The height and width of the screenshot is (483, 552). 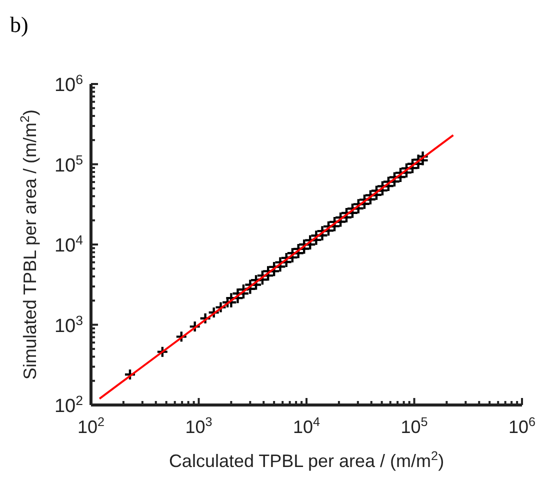 I want to click on x-axis-title: Calculated TPBL per area / (m/m$^{2}$), so click(x=306, y=460).